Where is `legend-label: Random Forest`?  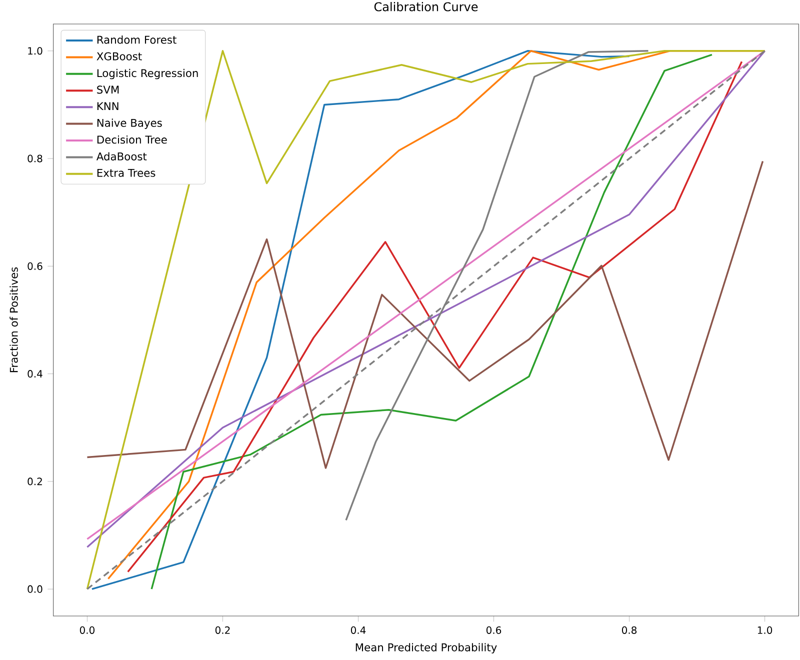
legend-label: Random Forest is located at coordinates (136, 40).